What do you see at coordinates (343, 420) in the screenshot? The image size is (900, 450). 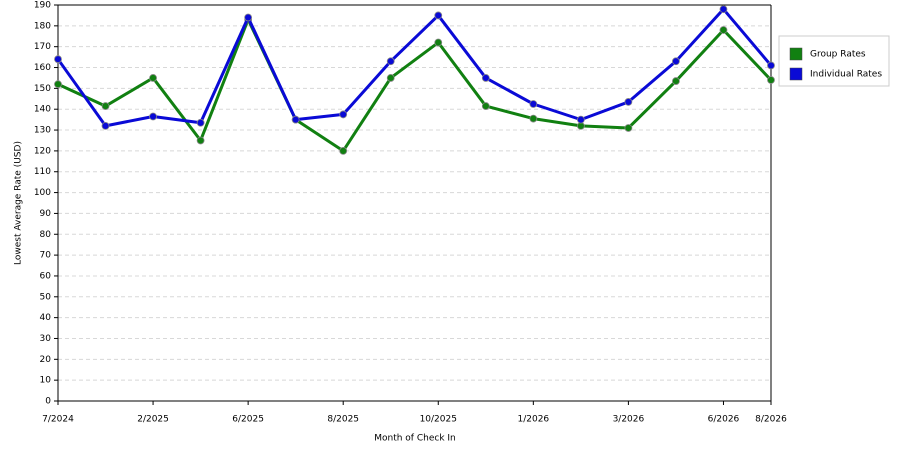 I see `x-tick-label: 8/2025` at bounding box center [343, 420].